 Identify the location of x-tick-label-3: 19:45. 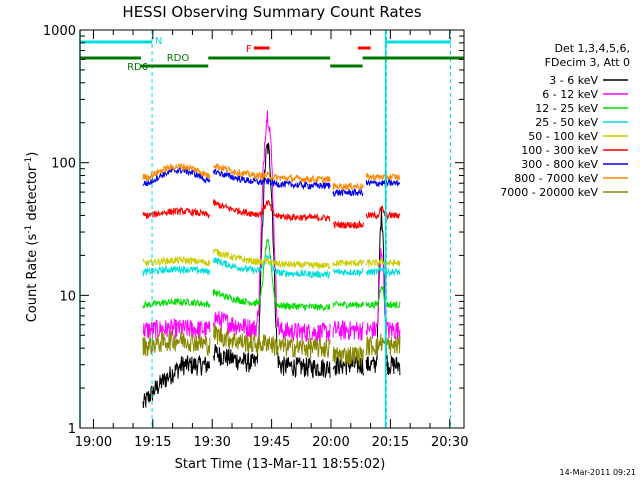
(271, 442).